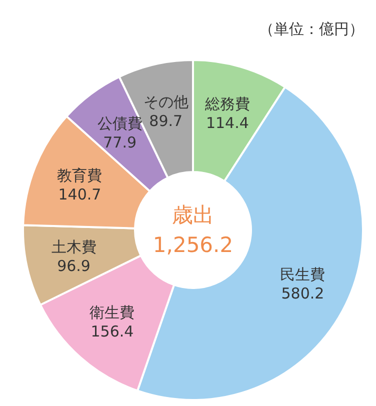 Image resolution: width=376 pixels, height=406 pixels. I want to click on text: 歳出, so click(193, 215).